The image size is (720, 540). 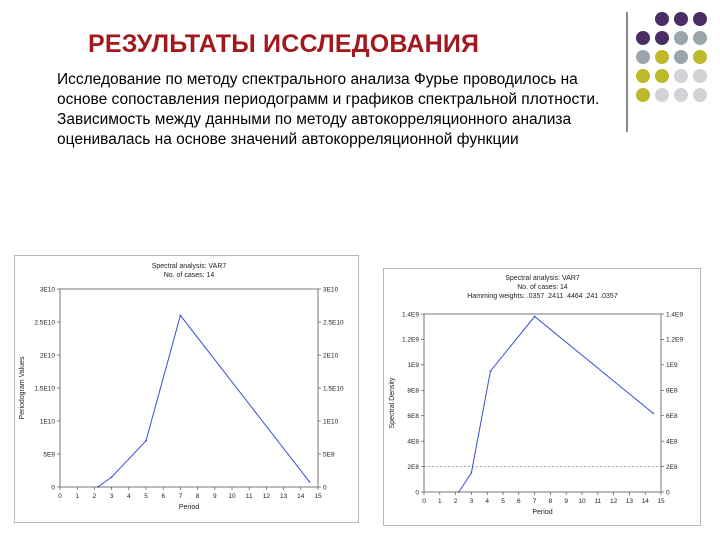 I want to click on y-axis-label: Periodogram Values, so click(x=22, y=387).